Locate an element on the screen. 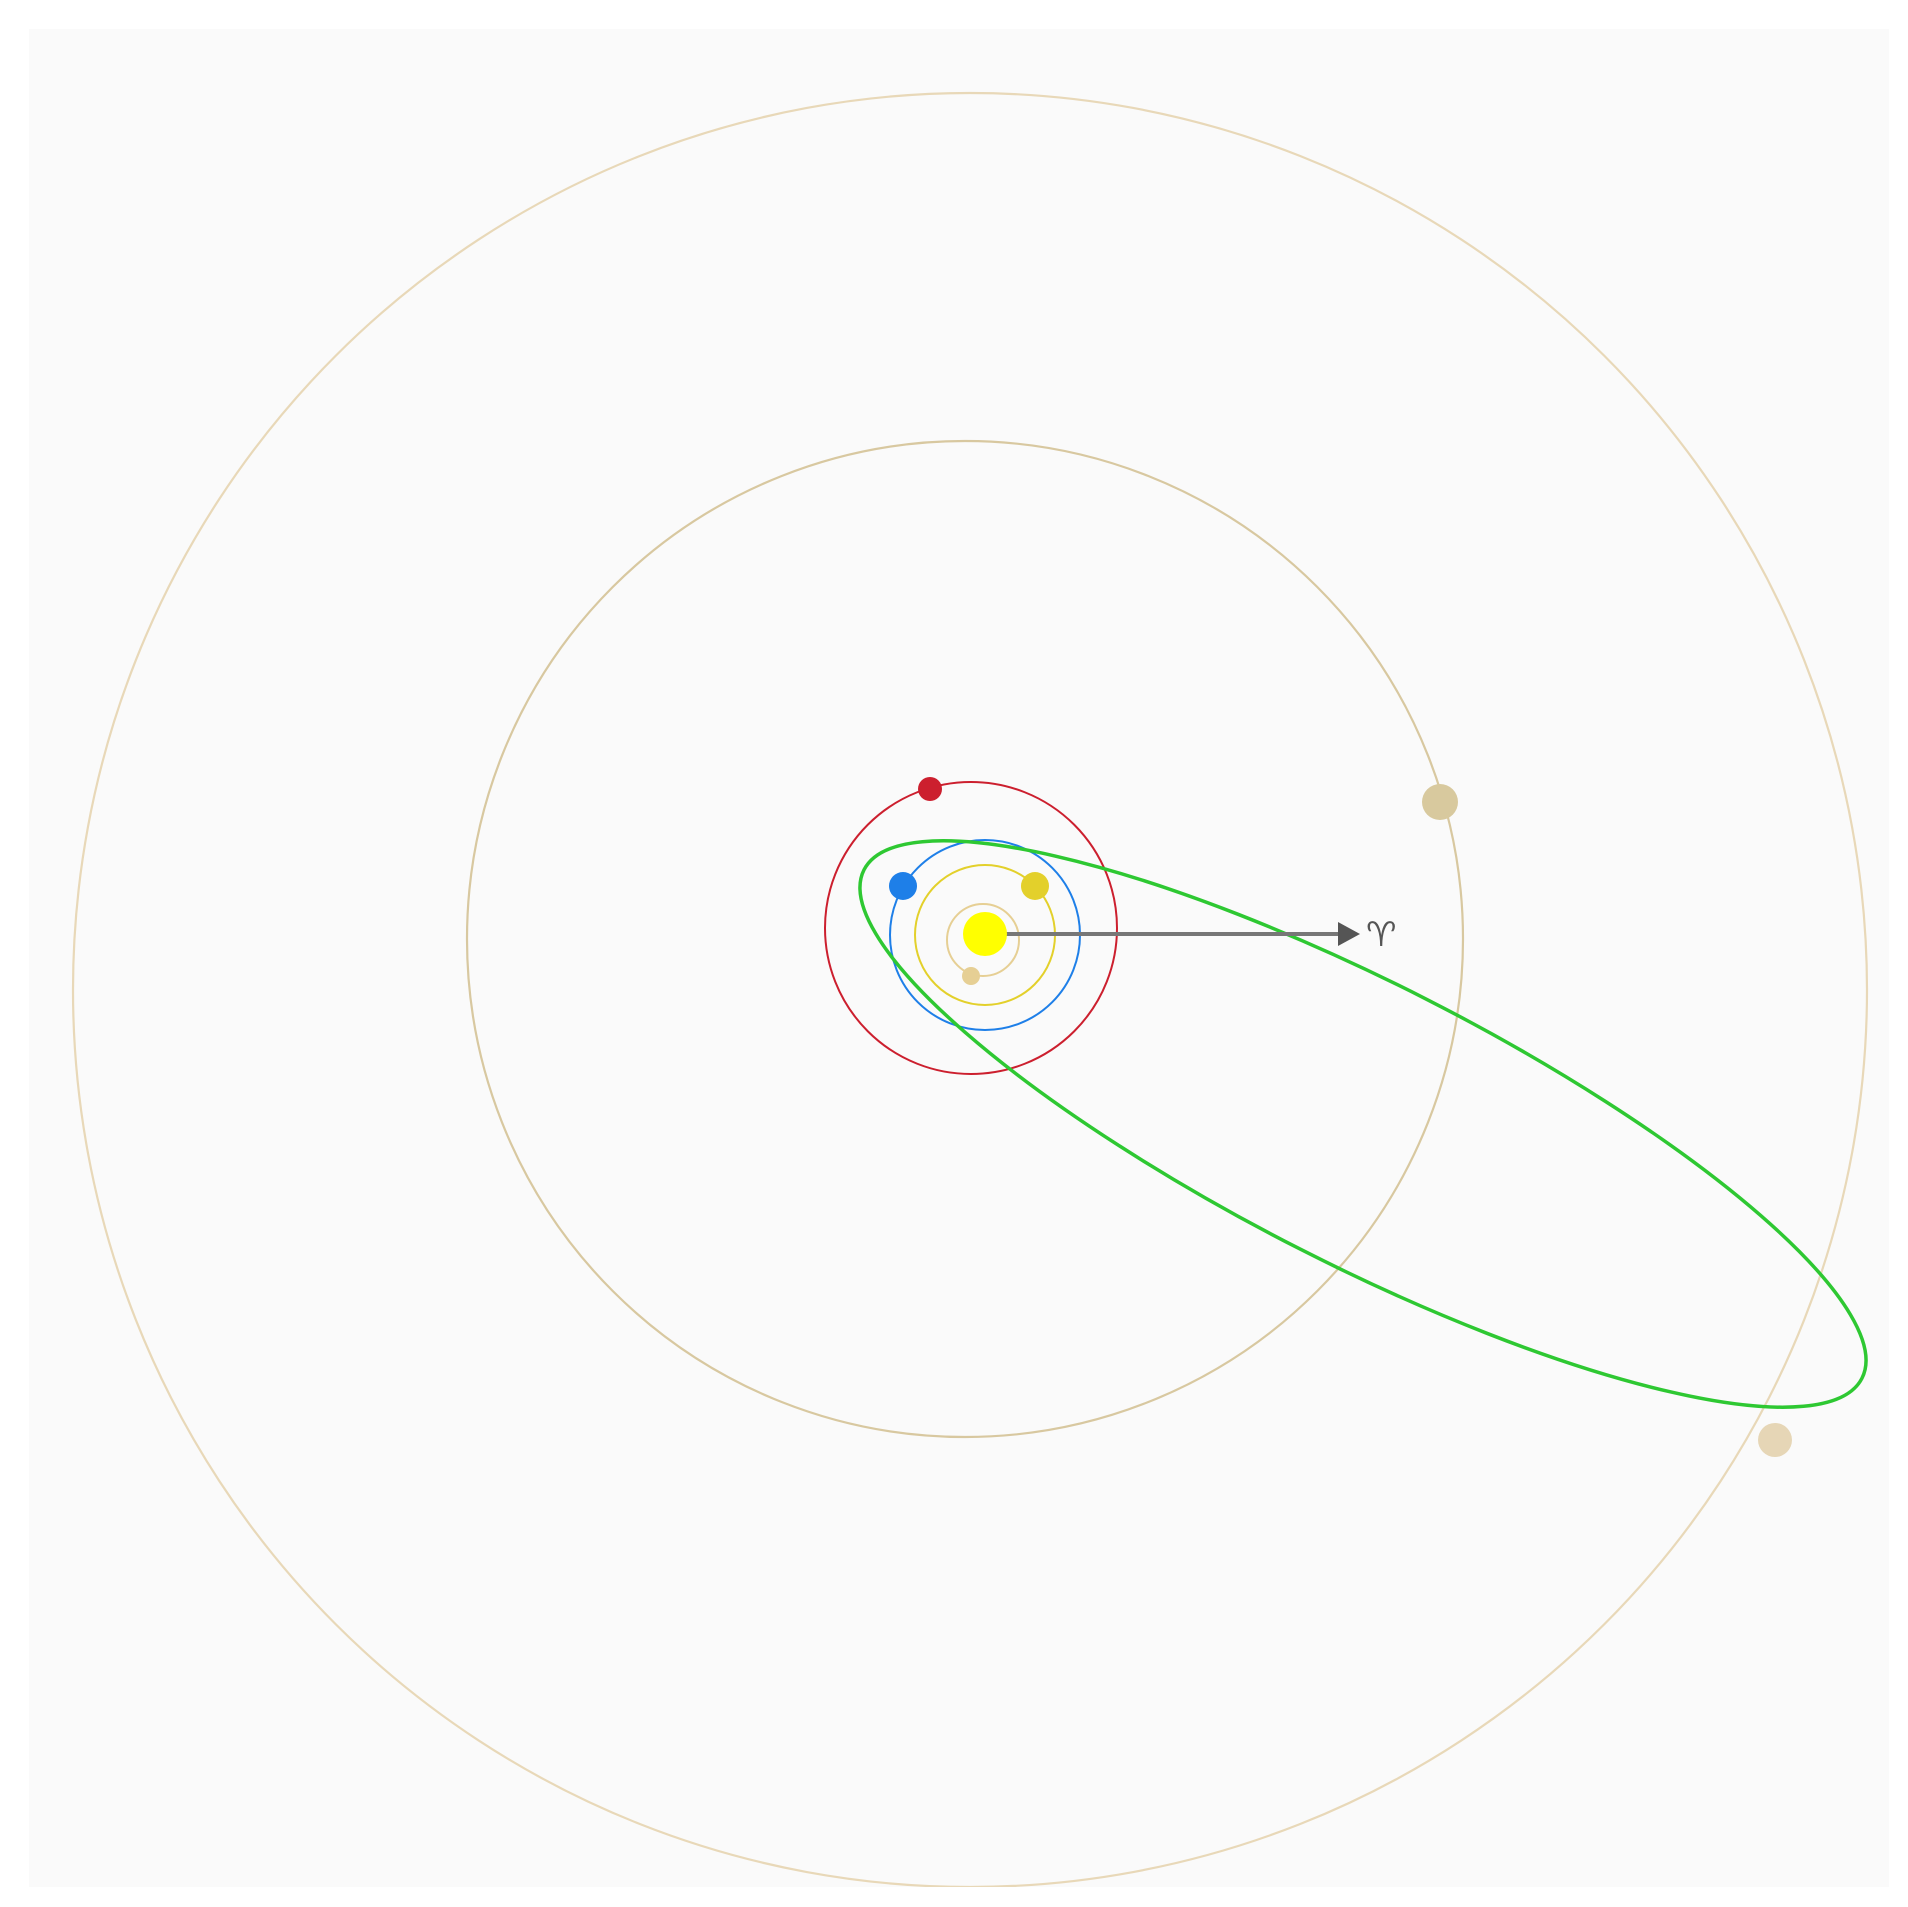 The height and width of the screenshot is (1907, 1908). mercury-planet is located at coordinates (971, 976).